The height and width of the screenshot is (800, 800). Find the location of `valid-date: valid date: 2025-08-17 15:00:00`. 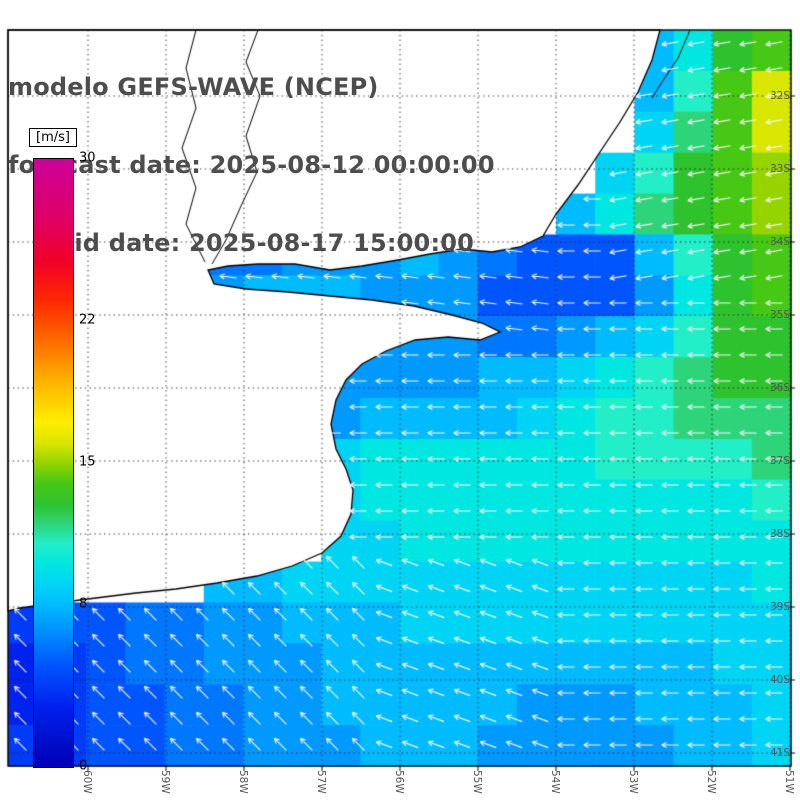

valid-date: valid date: 2025-08-17 15:00:00 is located at coordinates (241, 243).